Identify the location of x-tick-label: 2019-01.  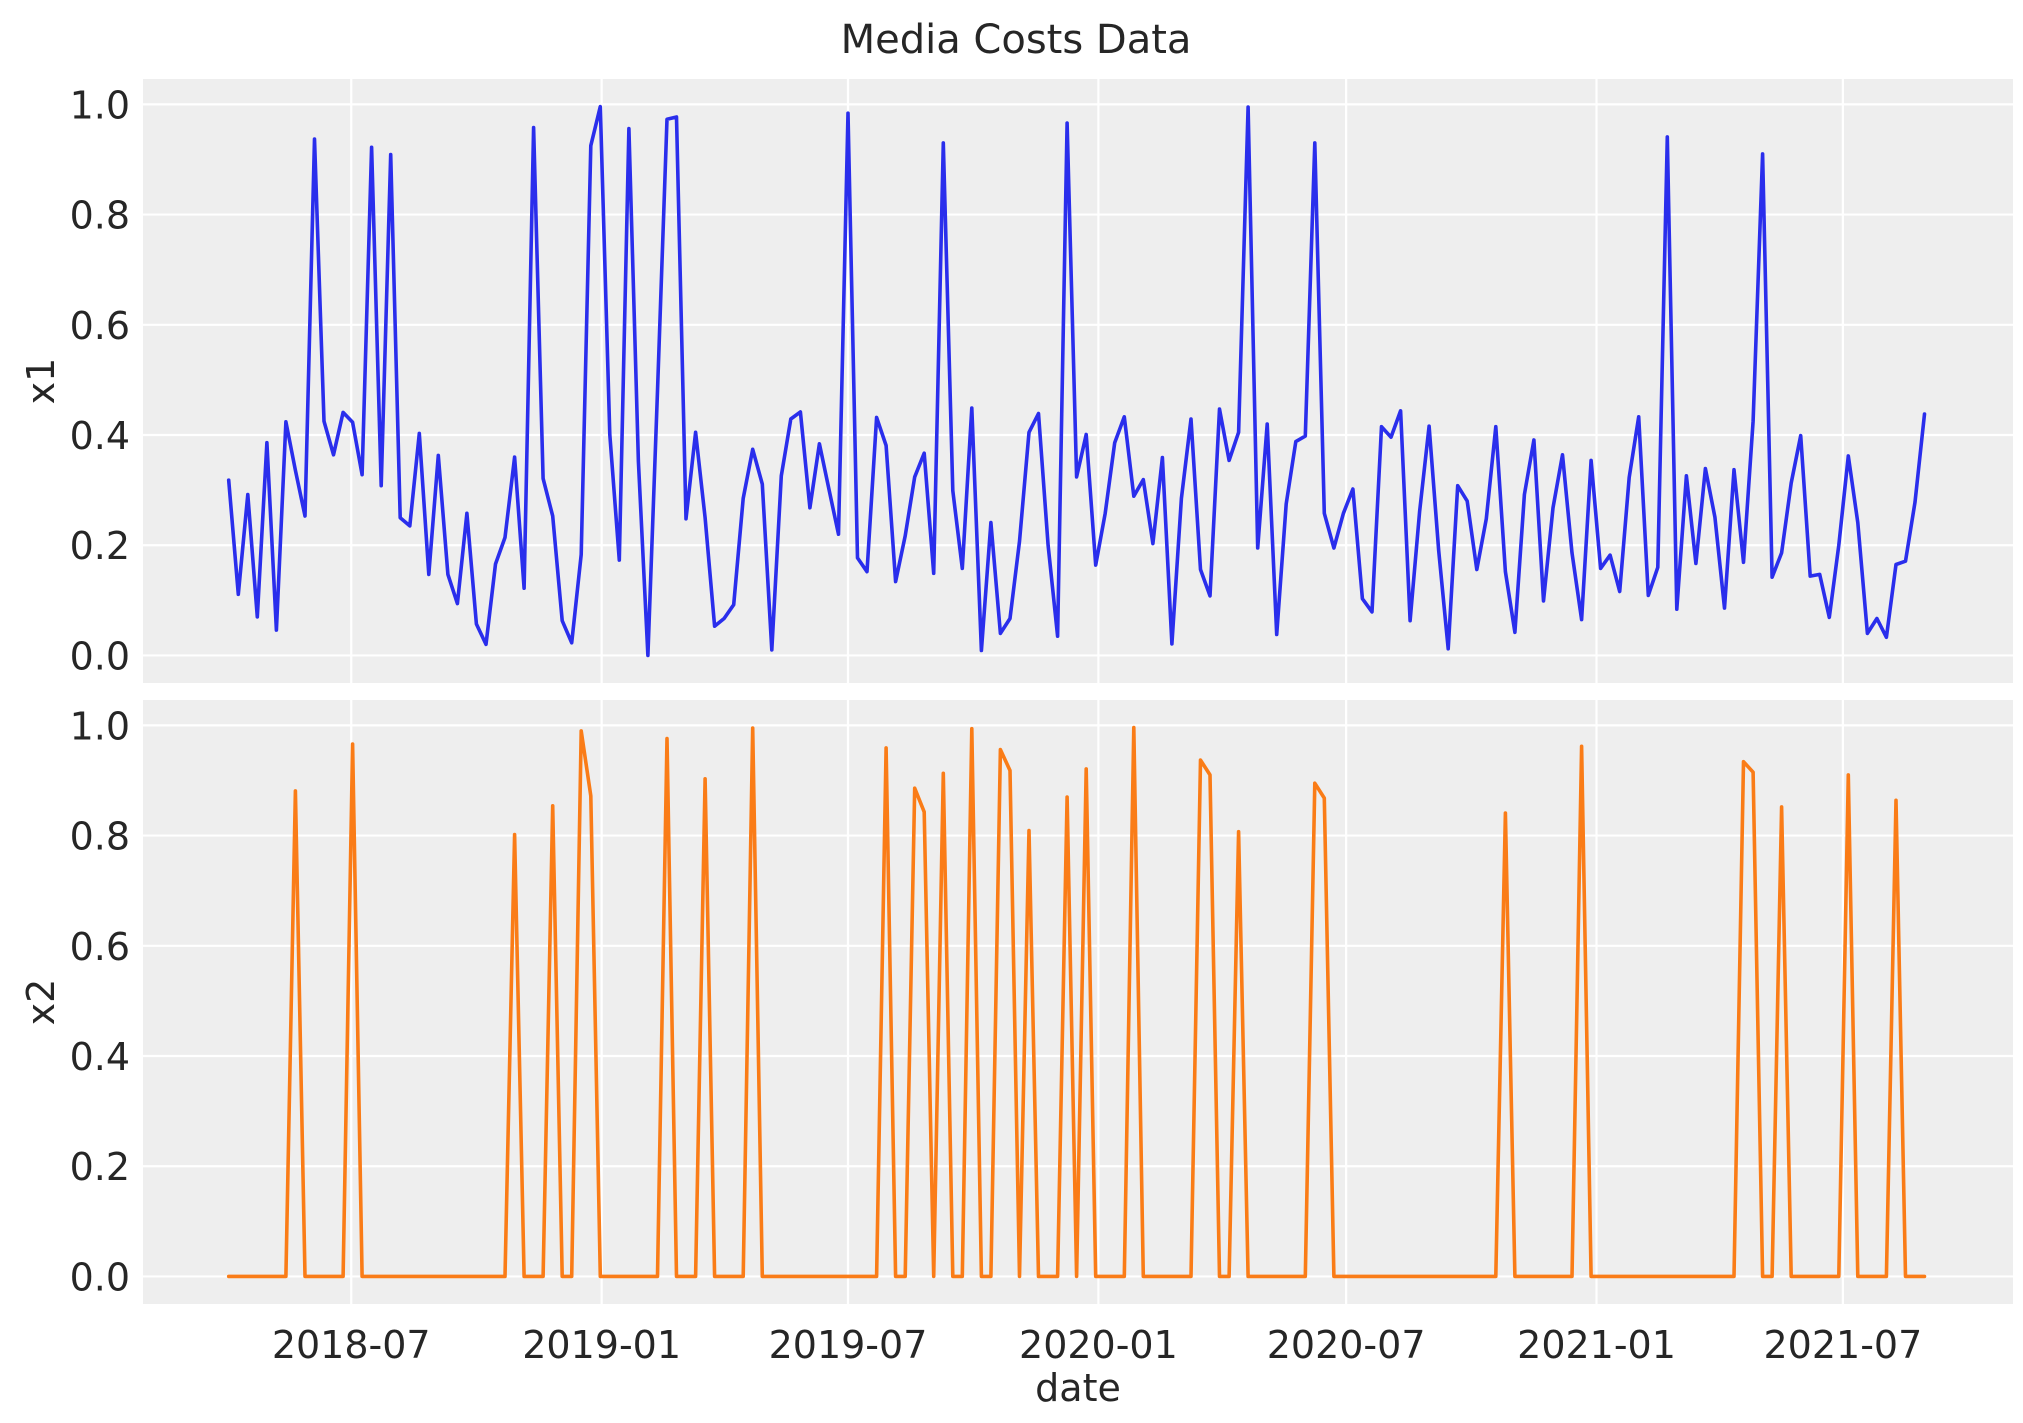
(601, 1345).